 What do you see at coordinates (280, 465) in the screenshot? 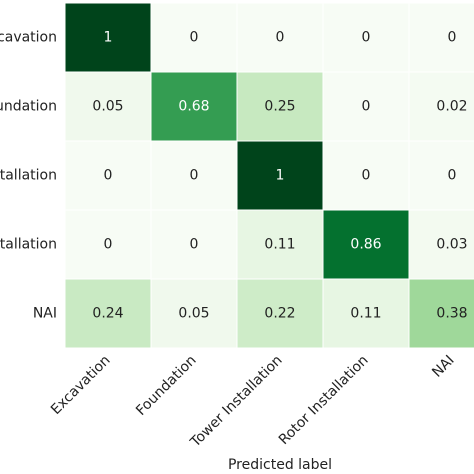
I see `x-axis-label: Predicted label` at bounding box center [280, 465].